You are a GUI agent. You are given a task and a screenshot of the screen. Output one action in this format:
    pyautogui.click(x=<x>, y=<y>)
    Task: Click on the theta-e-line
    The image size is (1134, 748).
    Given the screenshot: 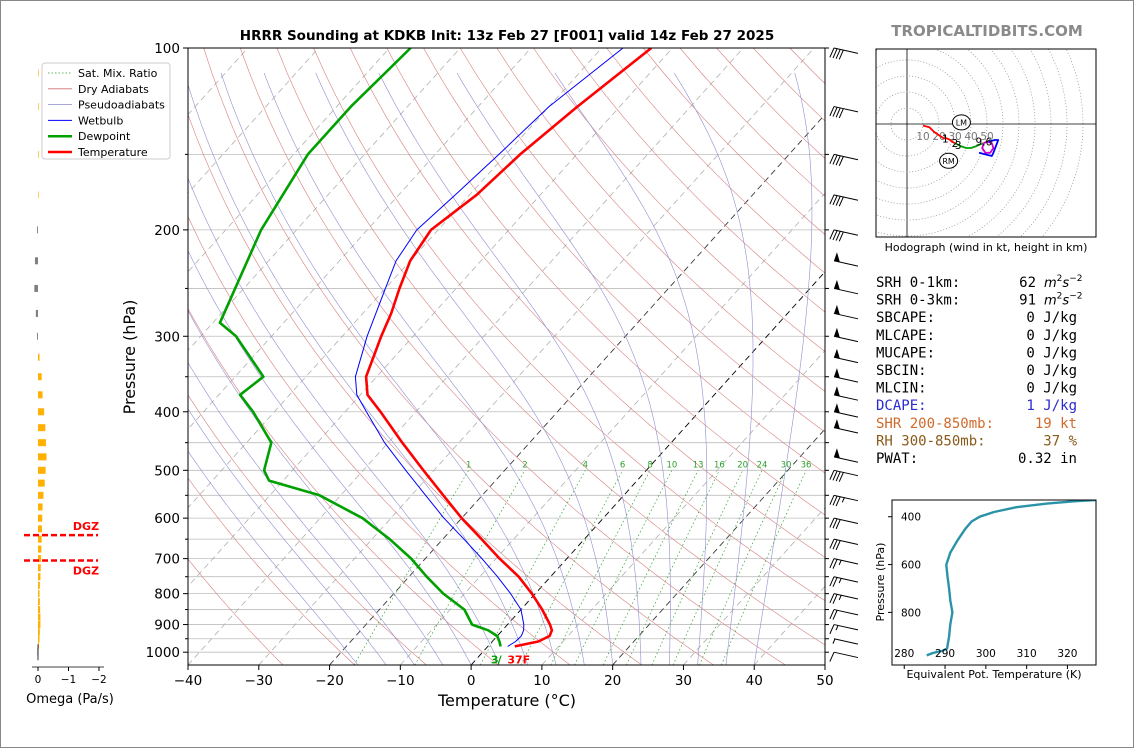 What is the action you would take?
    pyautogui.click(x=1011, y=578)
    